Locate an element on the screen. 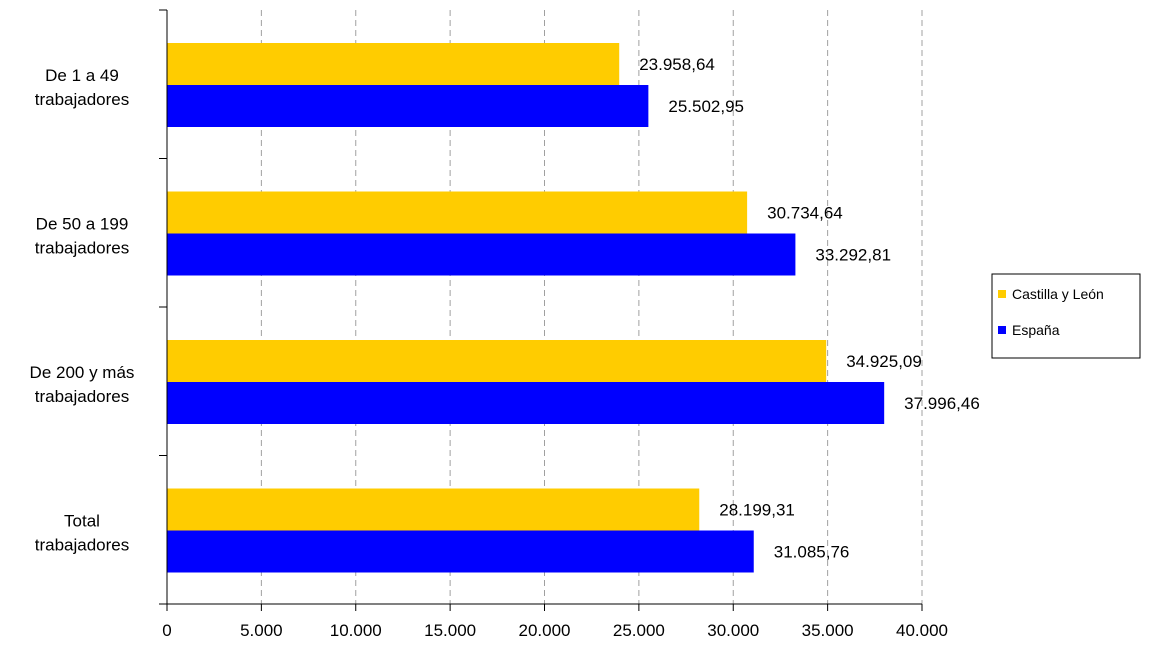 The width and height of the screenshot is (1154, 649). x-tick-label: 0 is located at coordinates (166, 630).